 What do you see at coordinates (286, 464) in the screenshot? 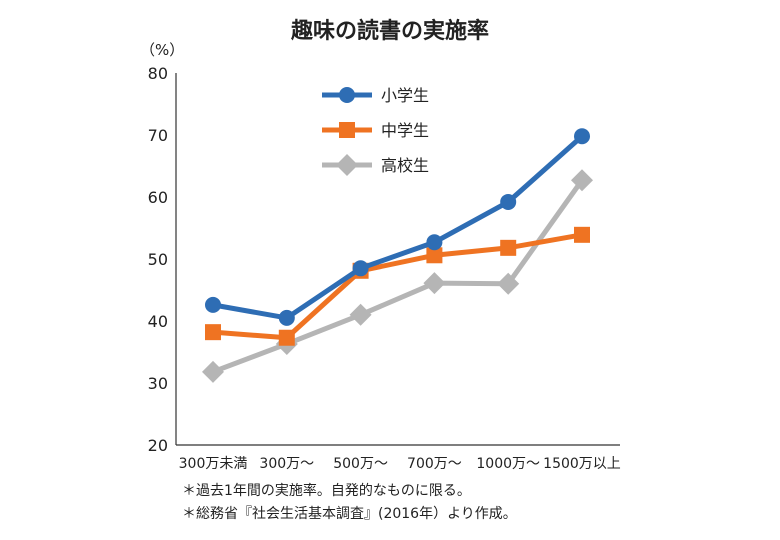
I see `x-tick-label: 300万～` at bounding box center [286, 464].